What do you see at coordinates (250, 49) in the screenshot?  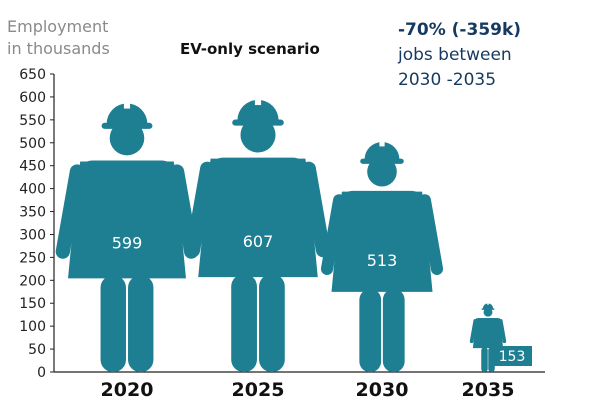 I see `chart-title: EV-only scenario` at bounding box center [250, 49].